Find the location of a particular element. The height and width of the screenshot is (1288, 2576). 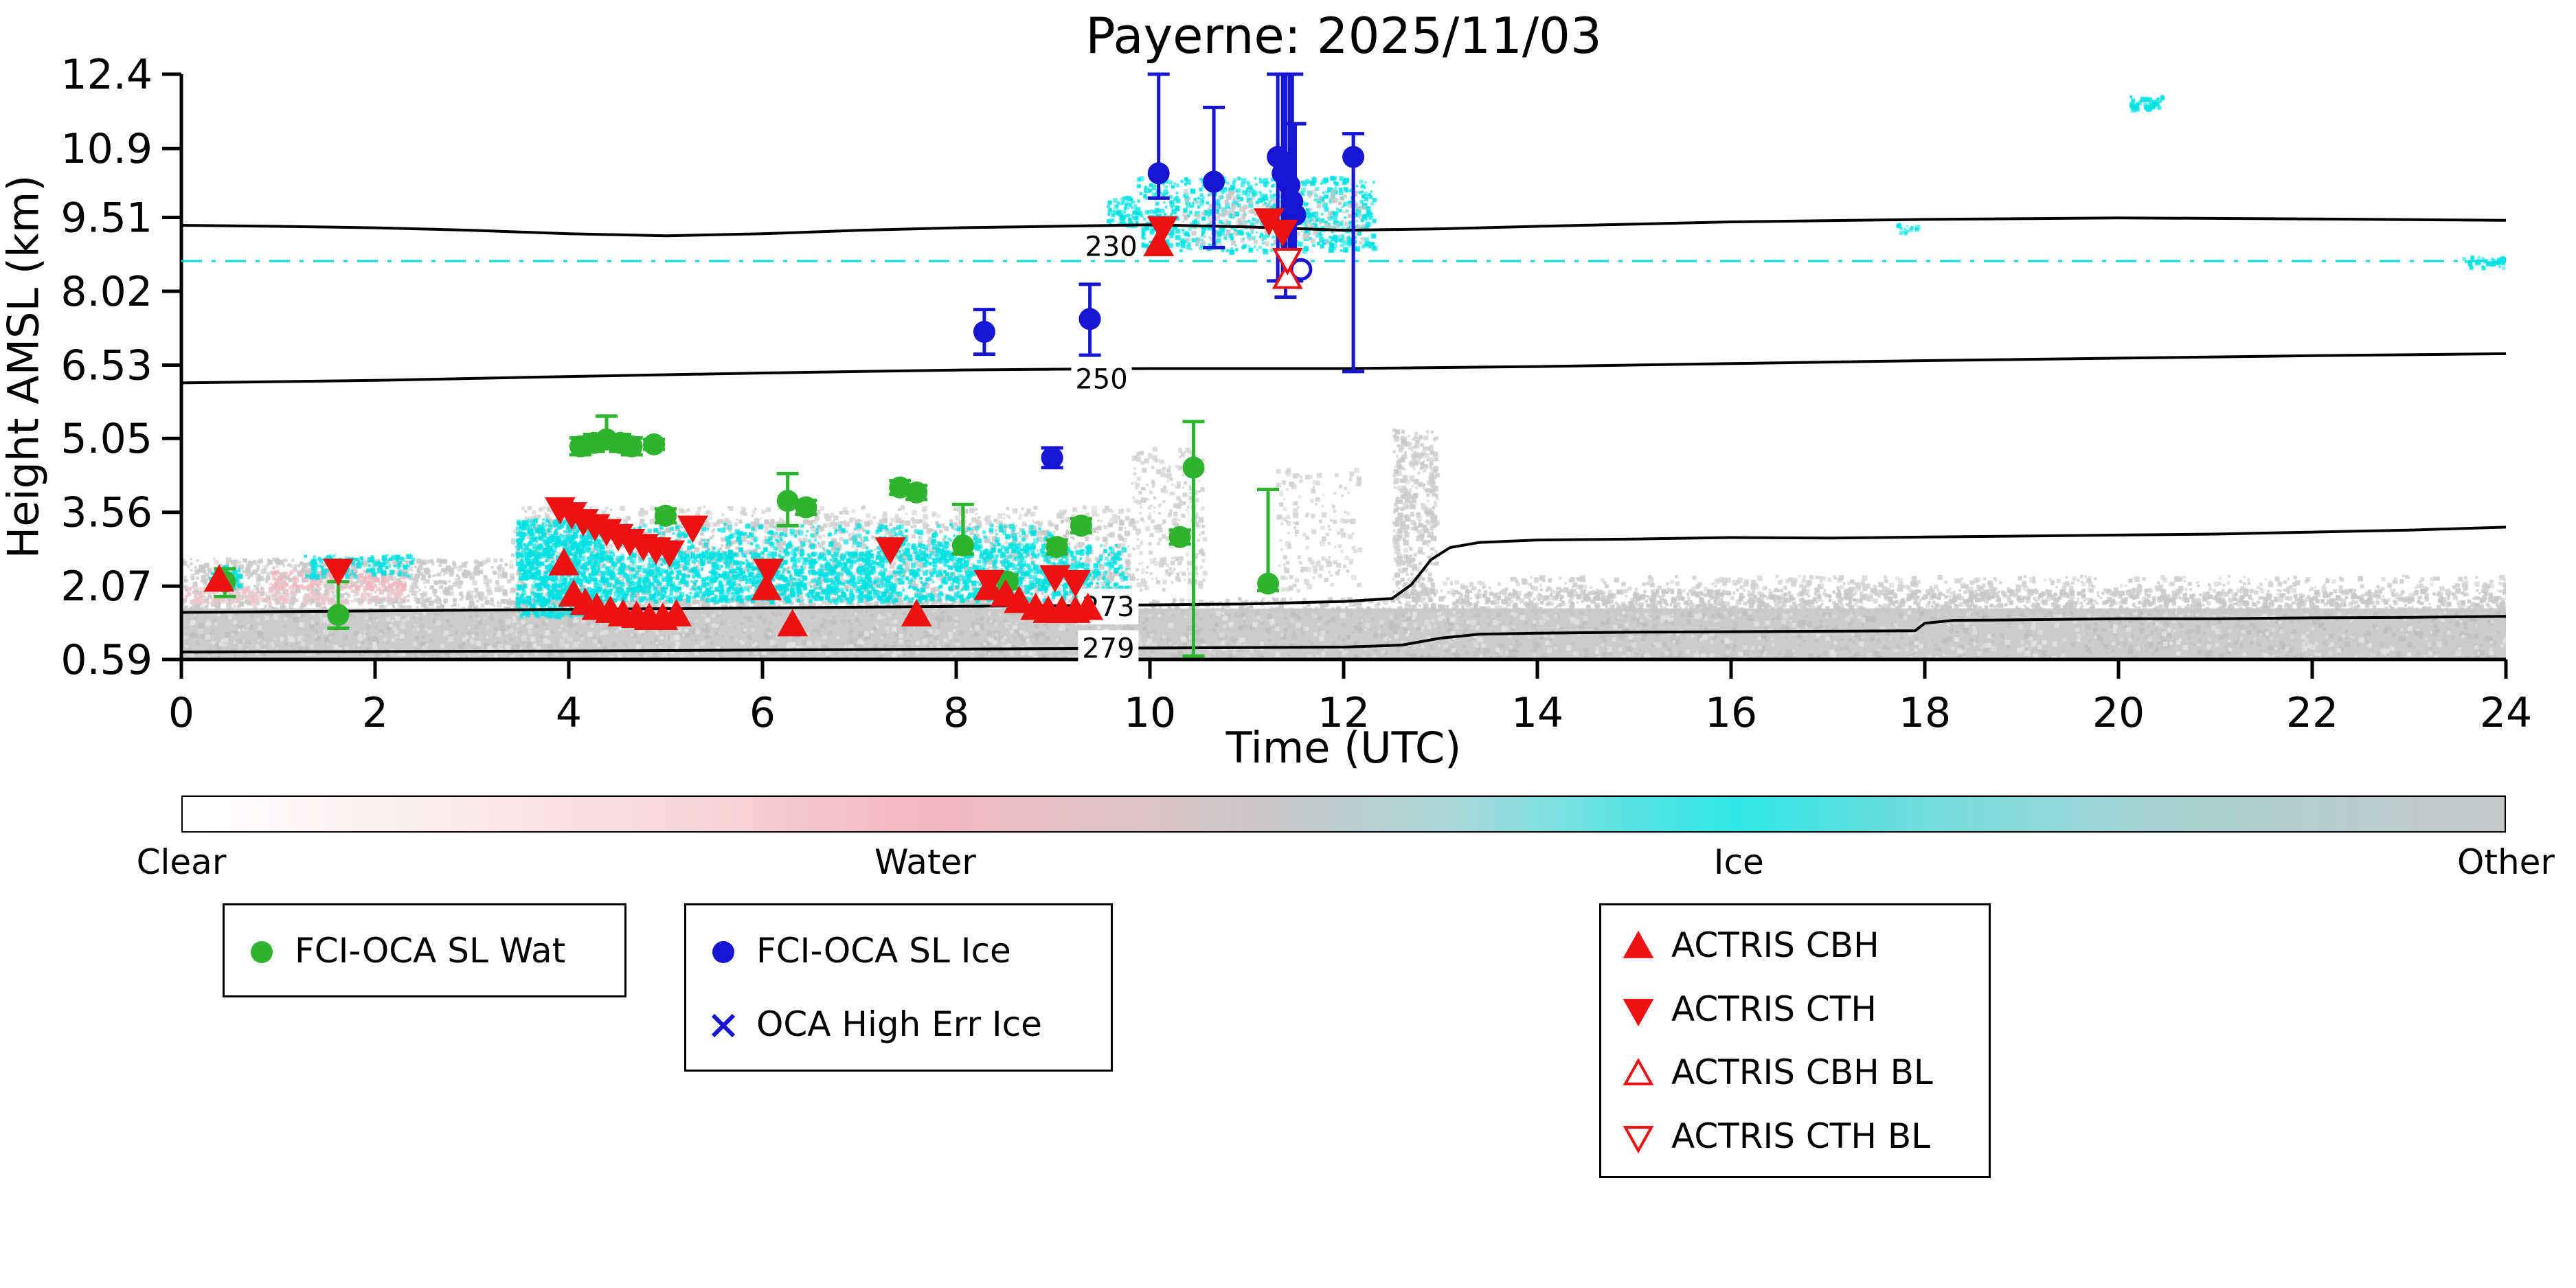

y-tick-label: 5.05 is located at coordinates (106, 439).